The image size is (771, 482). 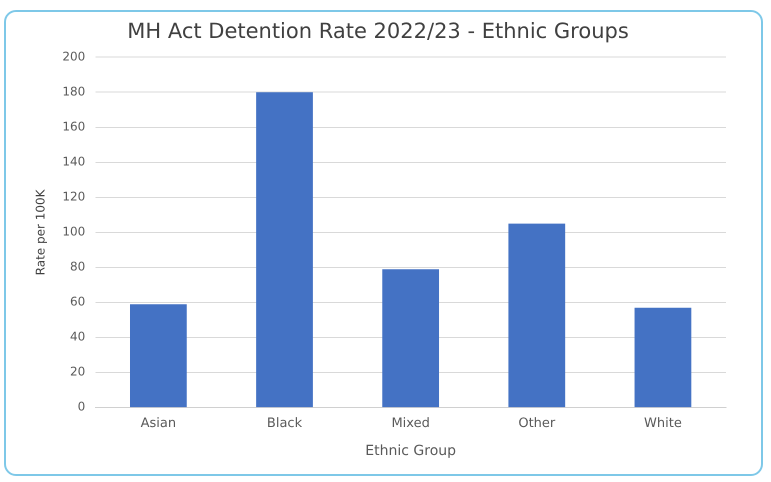 What do you see at coordinates (82, 407) in the screenshot?
I see `y-tick-label: 0` at bounding box center [82, 407].